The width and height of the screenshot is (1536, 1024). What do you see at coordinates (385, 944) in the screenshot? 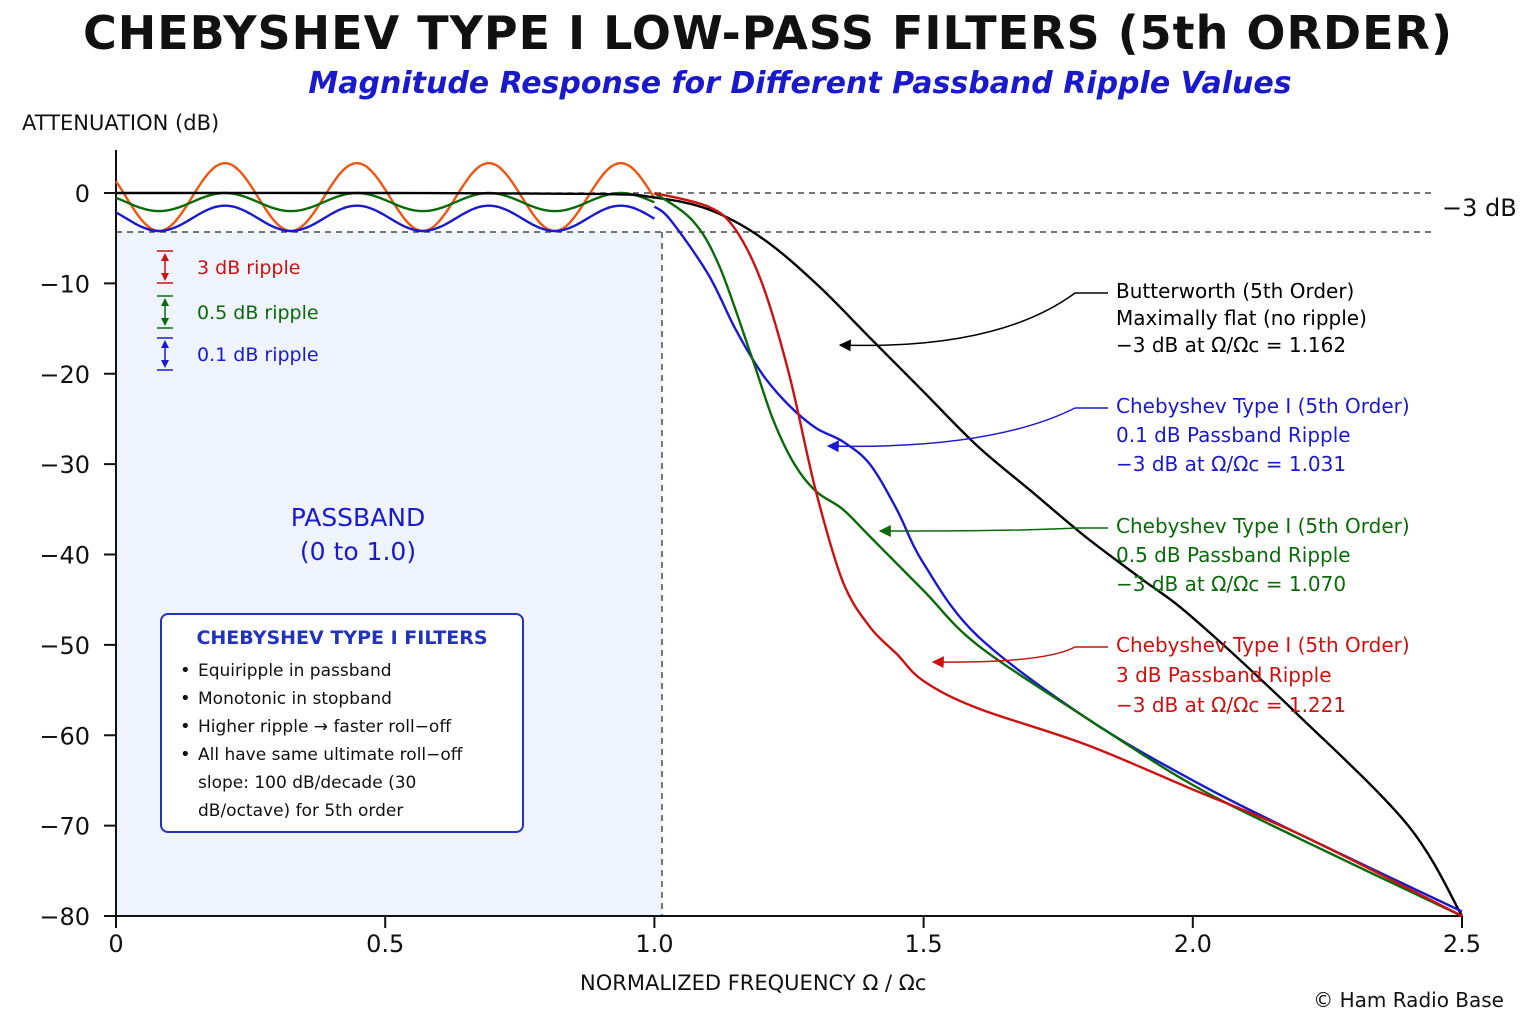
I see `x-tick-label: 0.5` at bounding box center [385, 944].